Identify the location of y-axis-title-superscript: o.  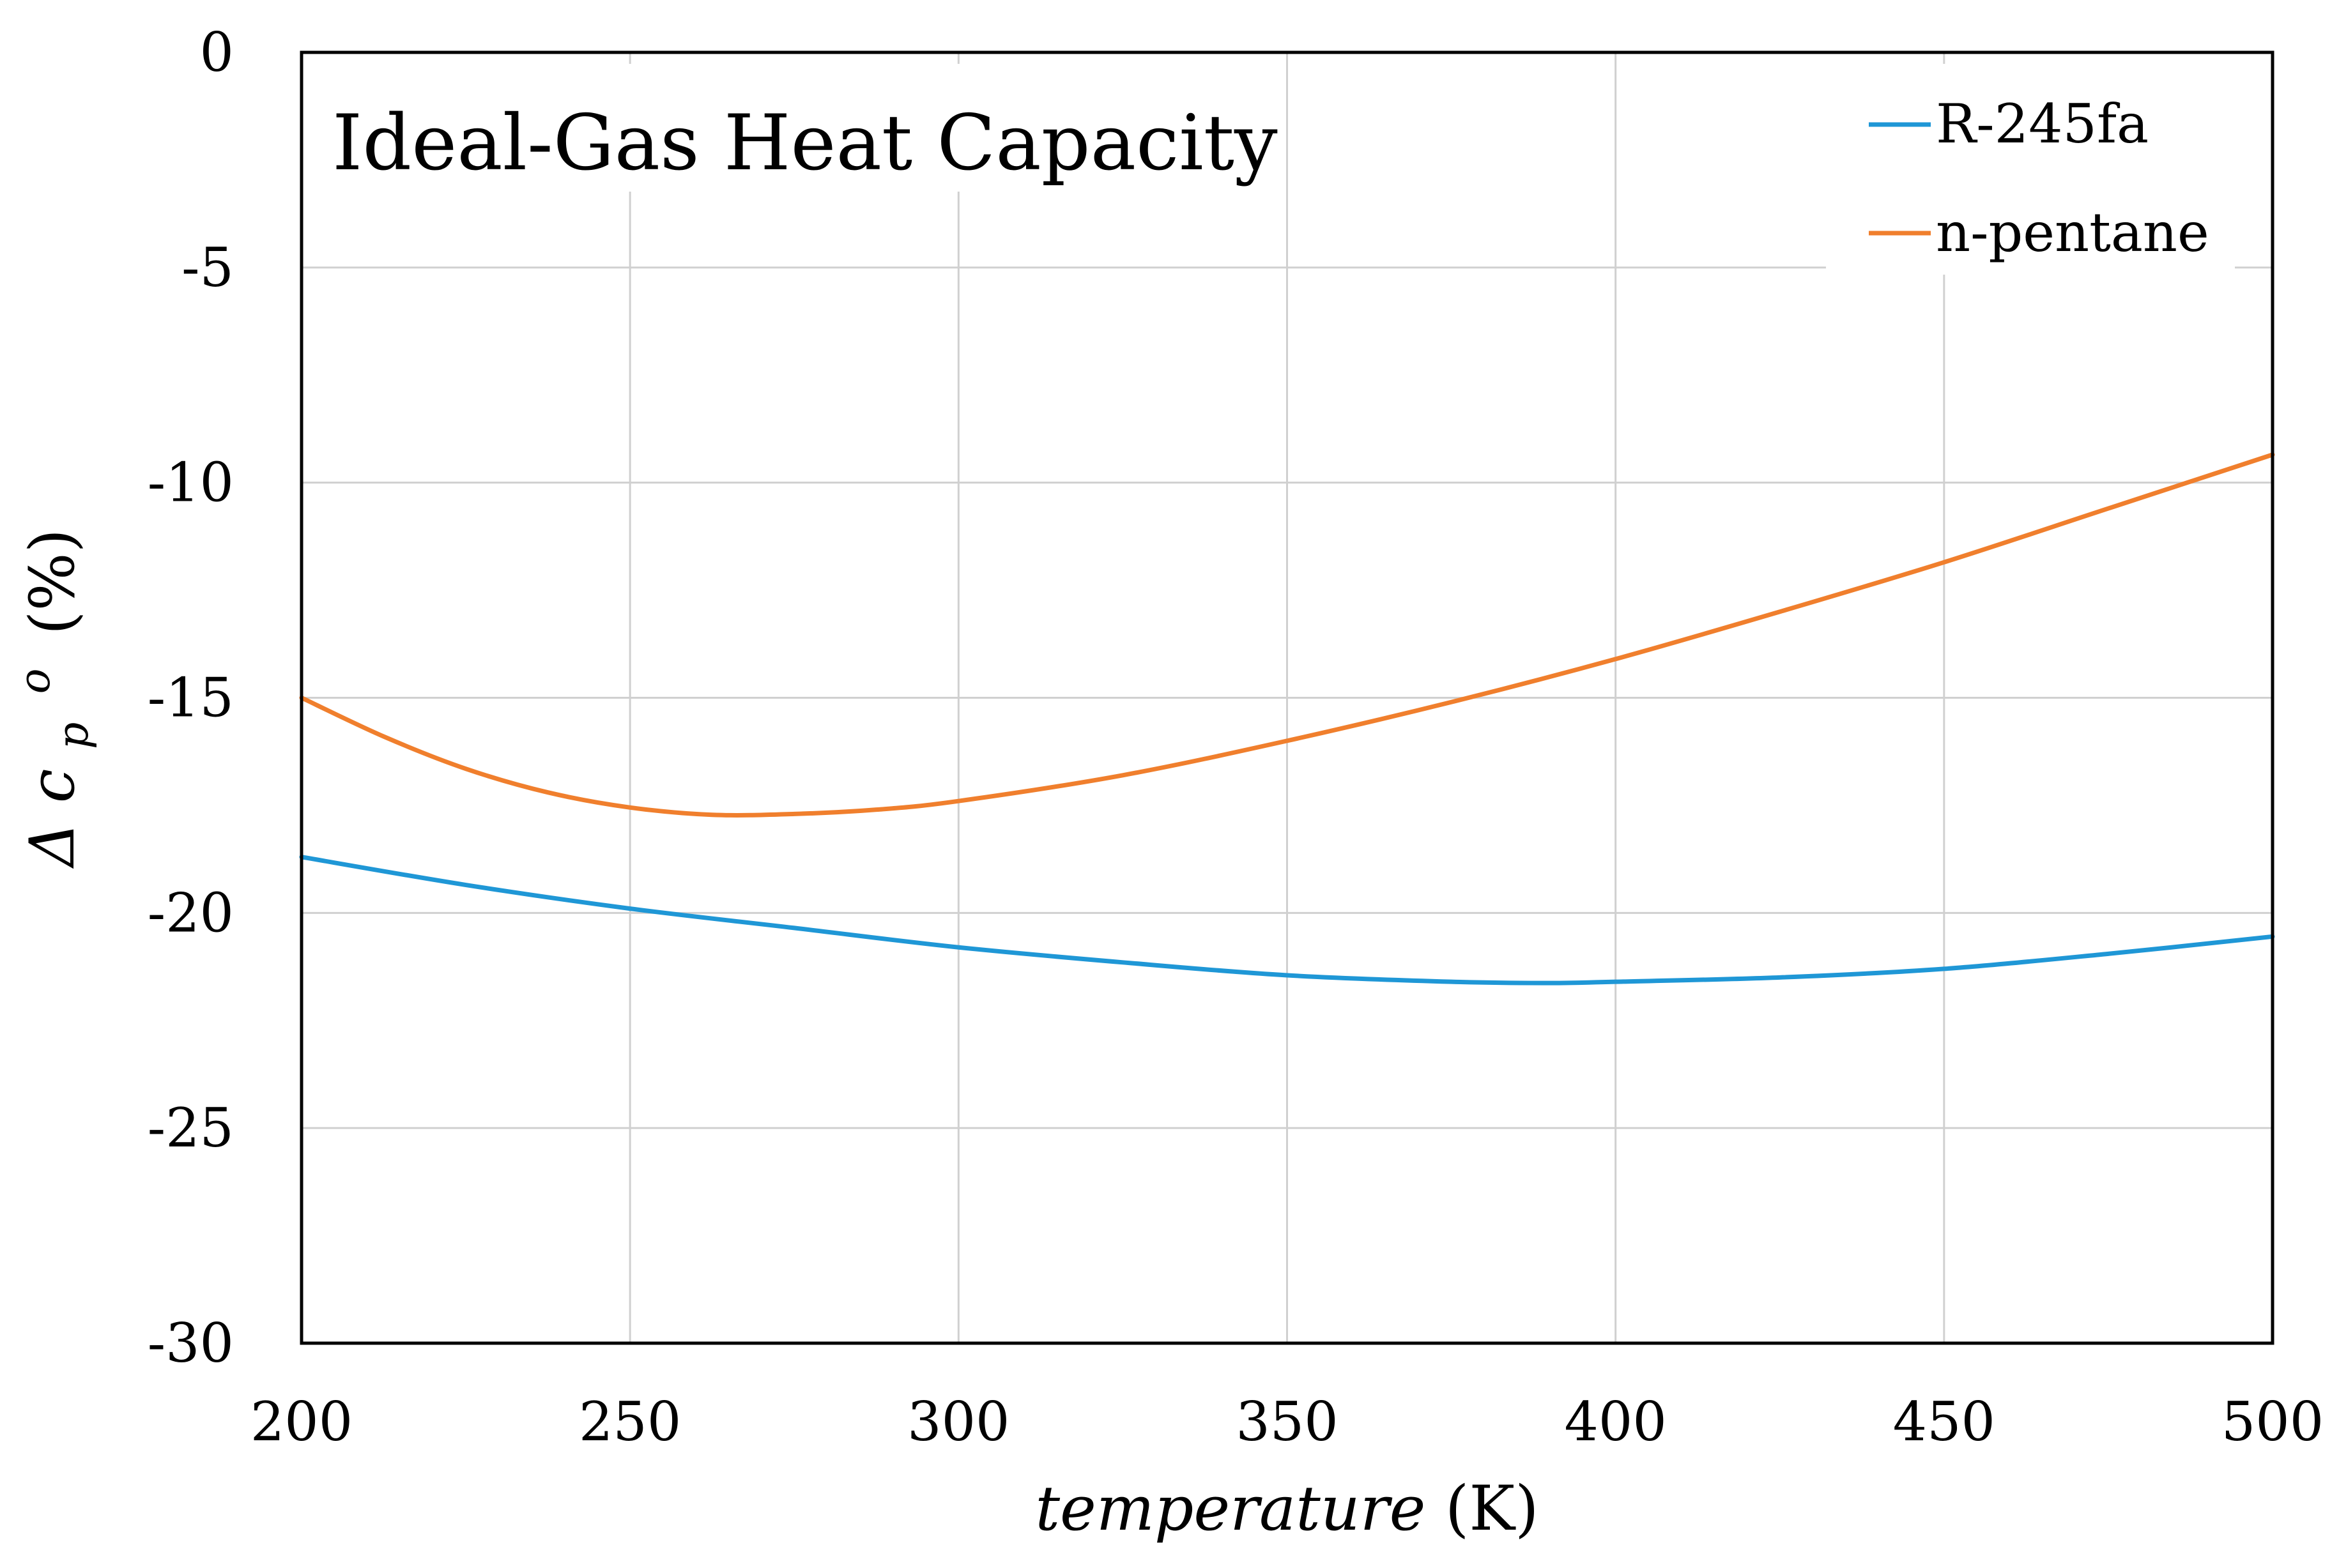
(34, 681).